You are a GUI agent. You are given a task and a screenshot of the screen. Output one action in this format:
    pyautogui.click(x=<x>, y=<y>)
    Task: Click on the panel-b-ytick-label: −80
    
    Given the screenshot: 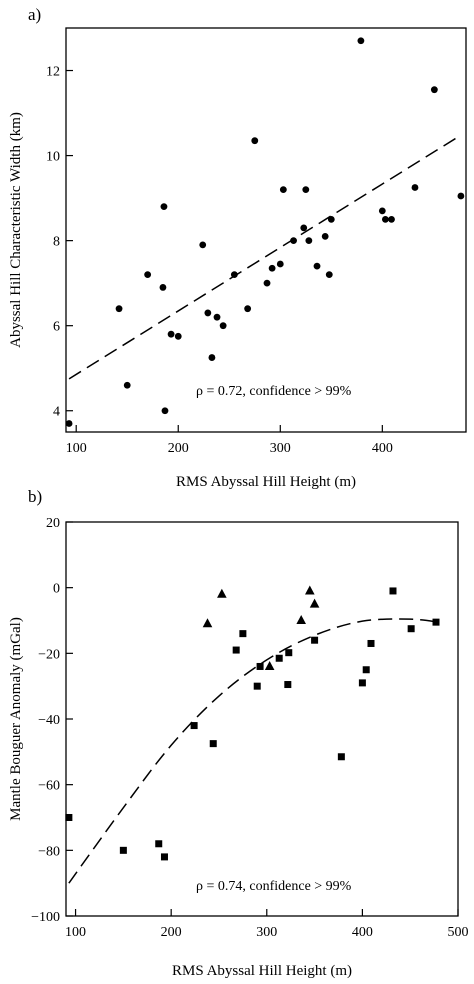 What is the action you would take?
    pyautogui.click(x=49, y=851)
    